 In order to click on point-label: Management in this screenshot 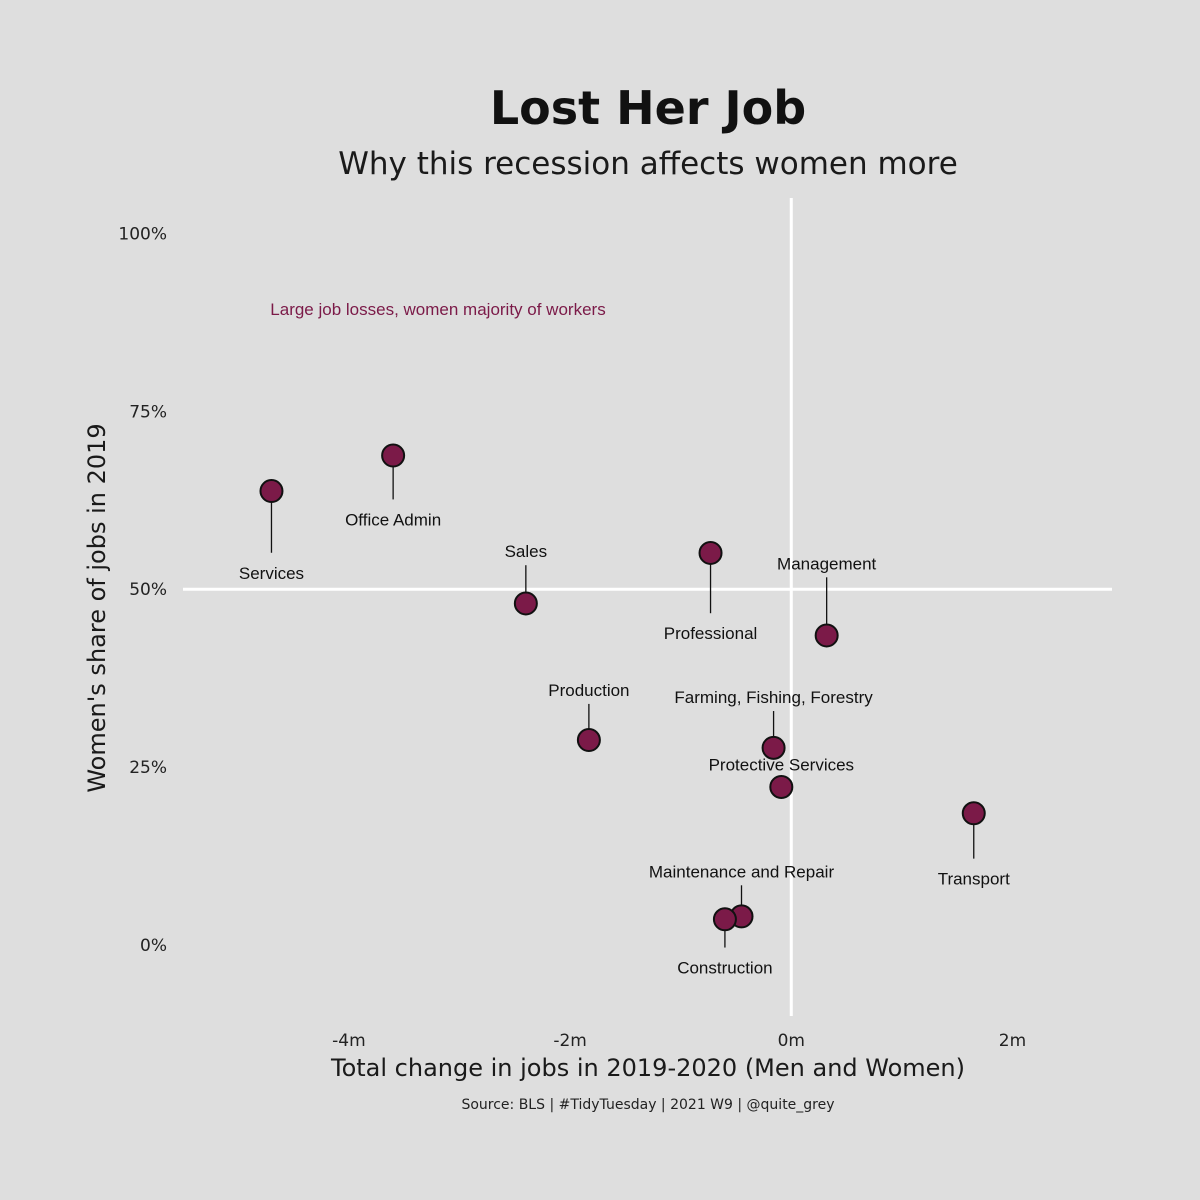, I will do `click(827, 563)`.